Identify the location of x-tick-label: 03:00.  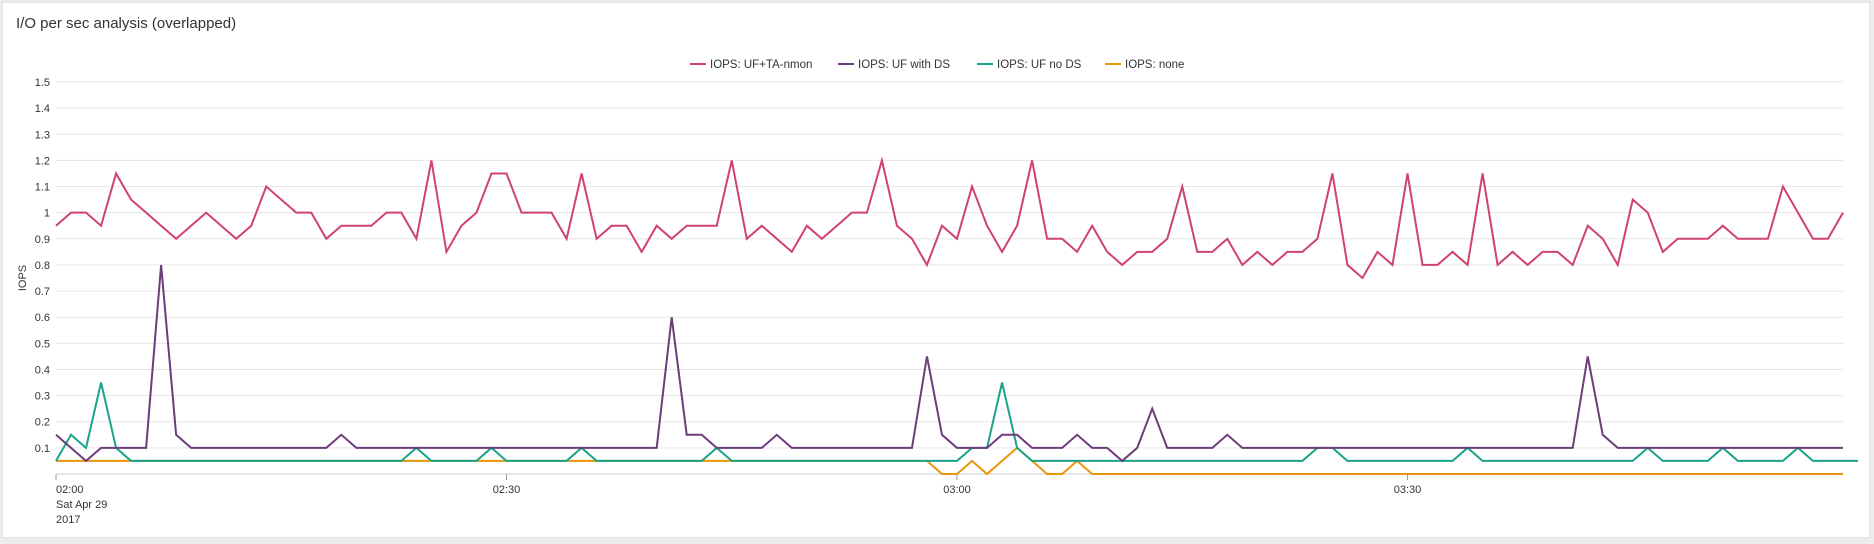
(957, 490).